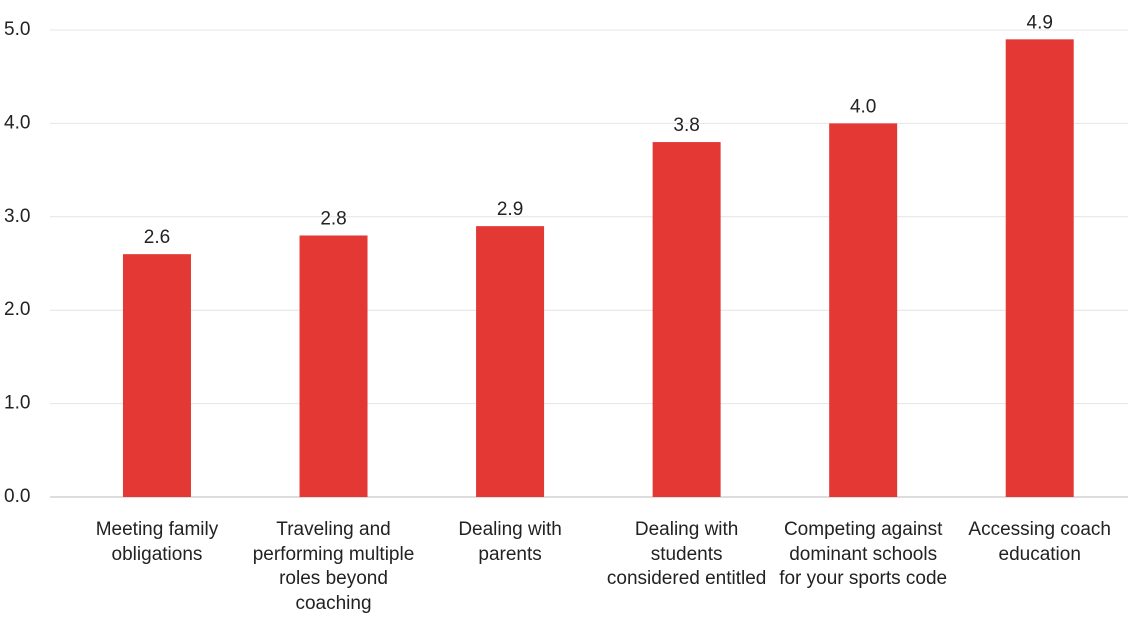 The width and height of the screenshot is (1128, 637). I want to click on x-tick-label: Accessing coach education, so click(1039, 542).